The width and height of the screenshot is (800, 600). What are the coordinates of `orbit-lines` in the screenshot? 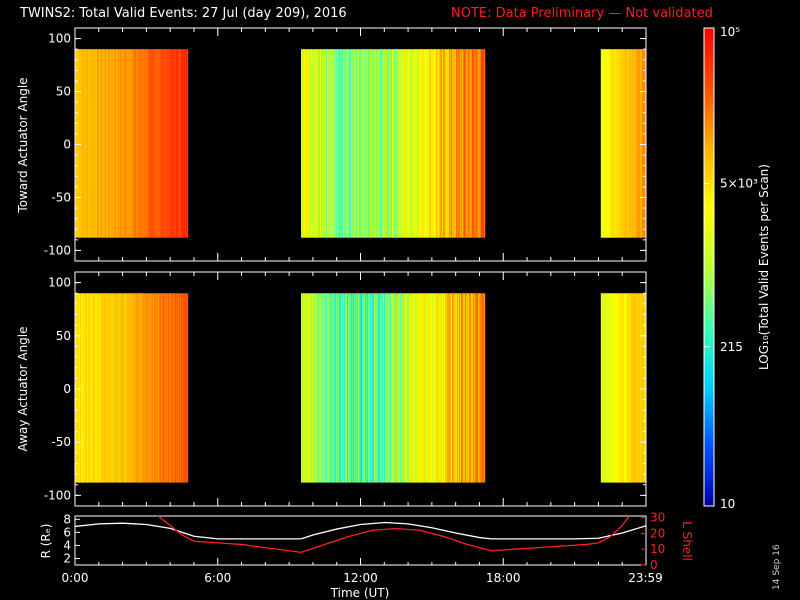 It's located at (360, 534).